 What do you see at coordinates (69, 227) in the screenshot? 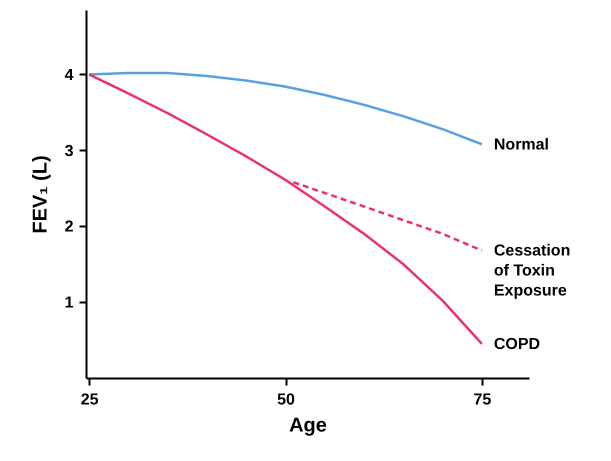
I see `y-tick-label: 2` at bounding box center [69, 227].